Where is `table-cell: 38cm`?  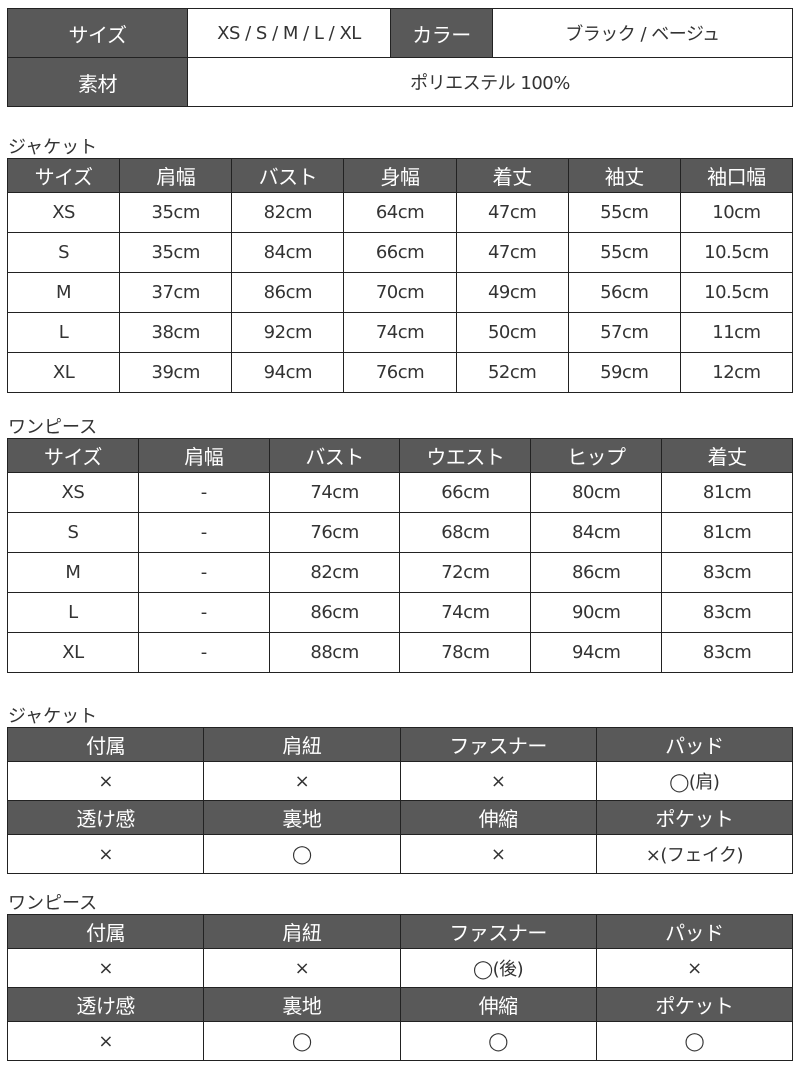
table-cell: 38cm is located at coordinates (176, 332).